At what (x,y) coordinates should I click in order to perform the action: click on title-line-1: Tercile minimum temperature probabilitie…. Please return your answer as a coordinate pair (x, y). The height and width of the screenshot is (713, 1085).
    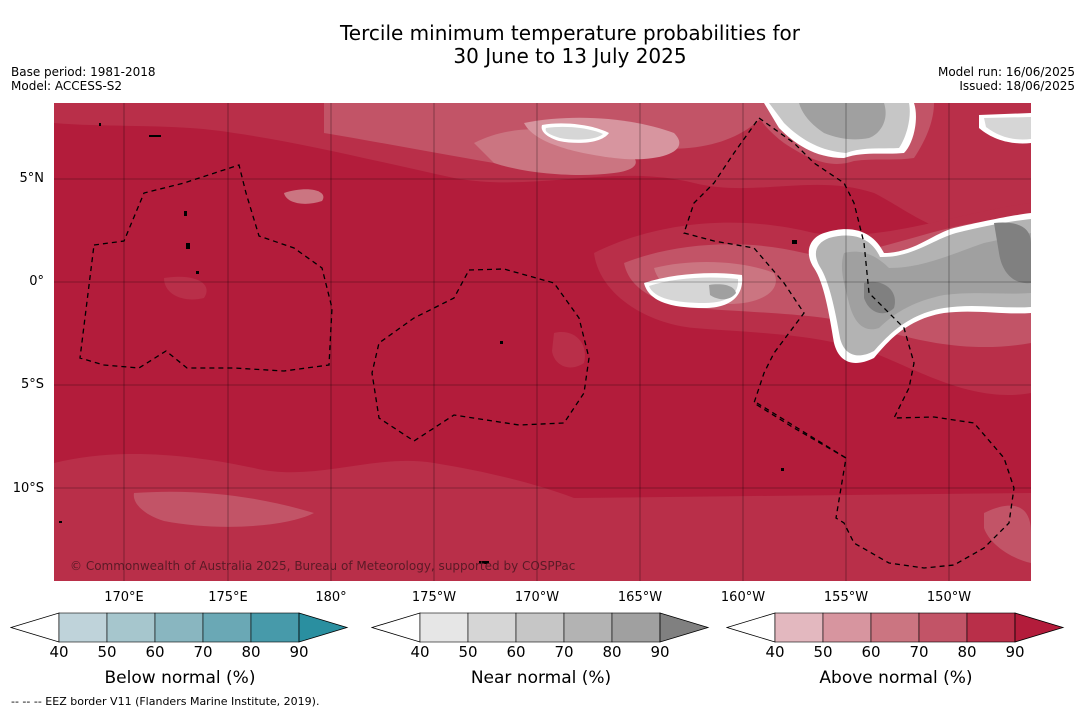
    Looking at the image, I should click on (570, 33).